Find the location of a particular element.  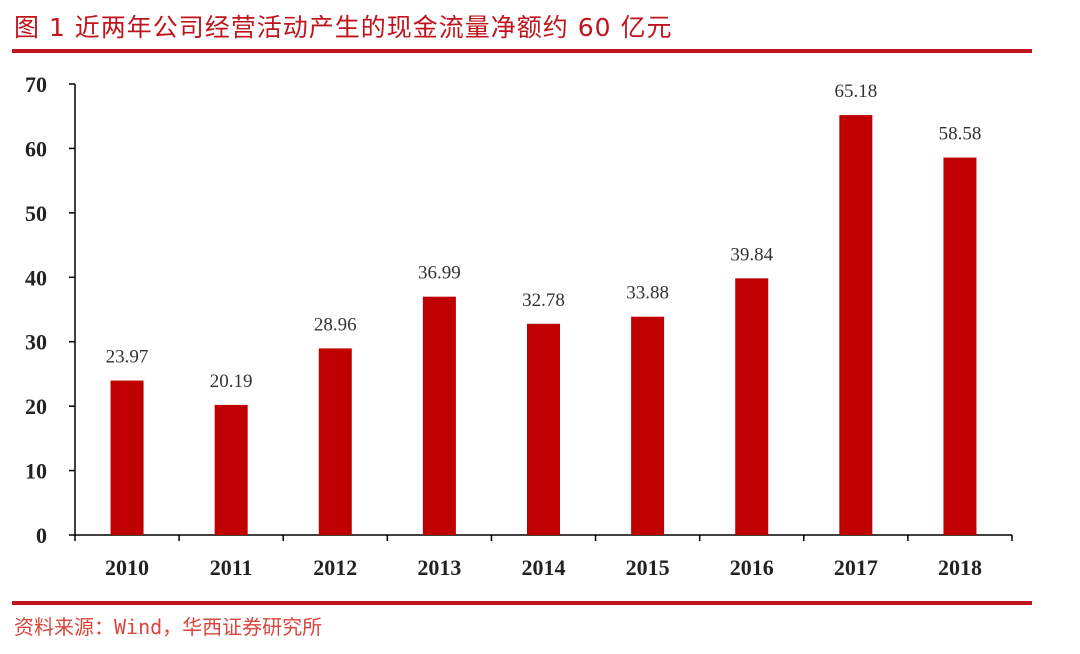

x-tick-label-2017: 2017 is located at coordinates (856, 567).